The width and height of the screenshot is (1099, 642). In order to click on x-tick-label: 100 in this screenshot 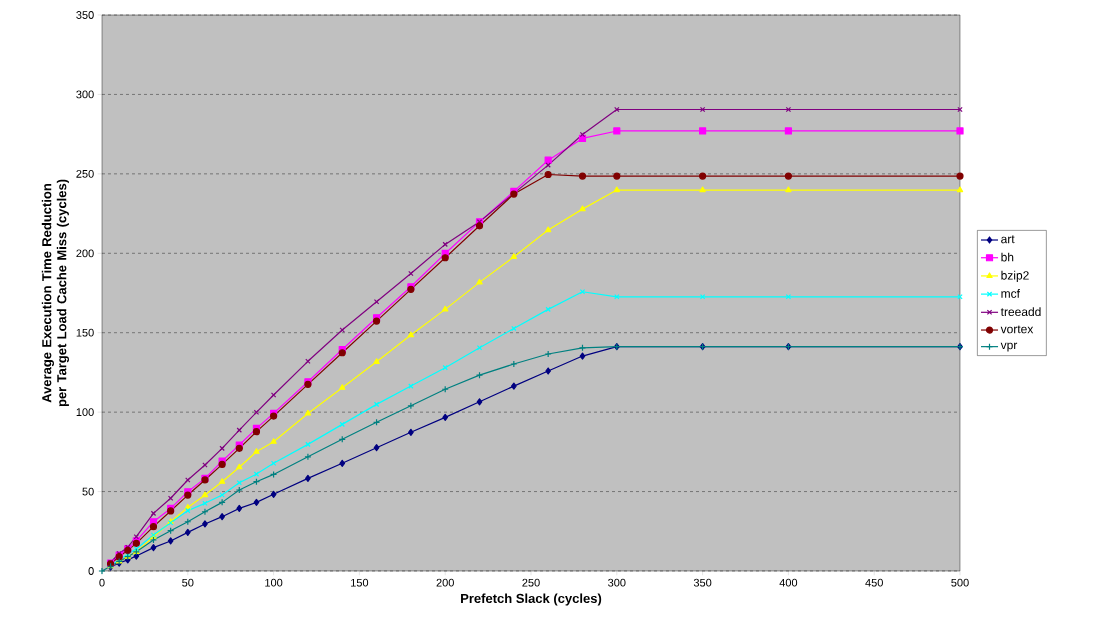, I will do `click(274, 582)`.